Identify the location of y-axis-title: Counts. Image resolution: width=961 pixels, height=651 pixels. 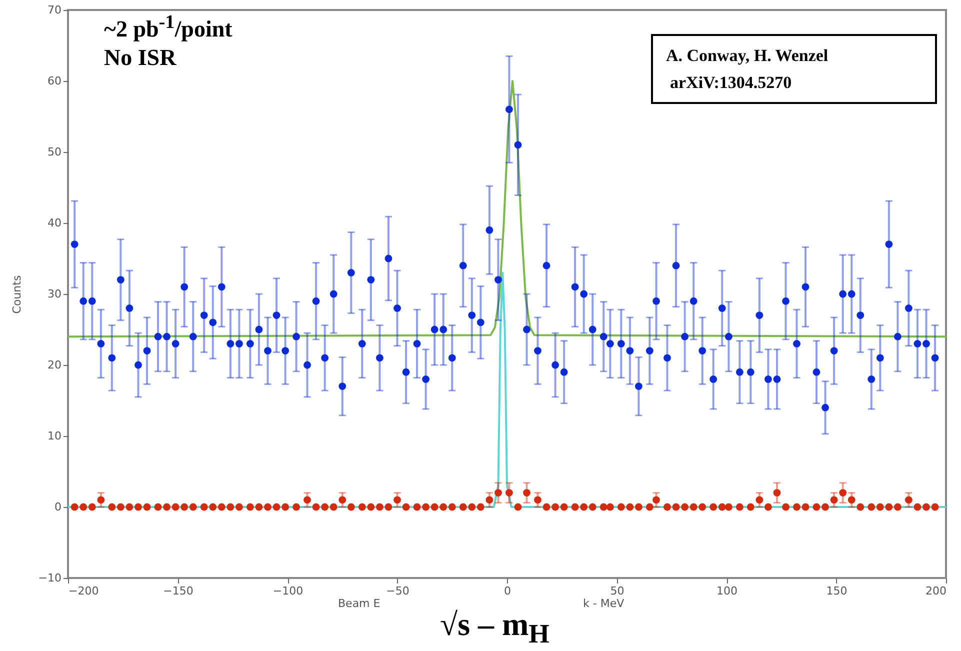
(17, 294).